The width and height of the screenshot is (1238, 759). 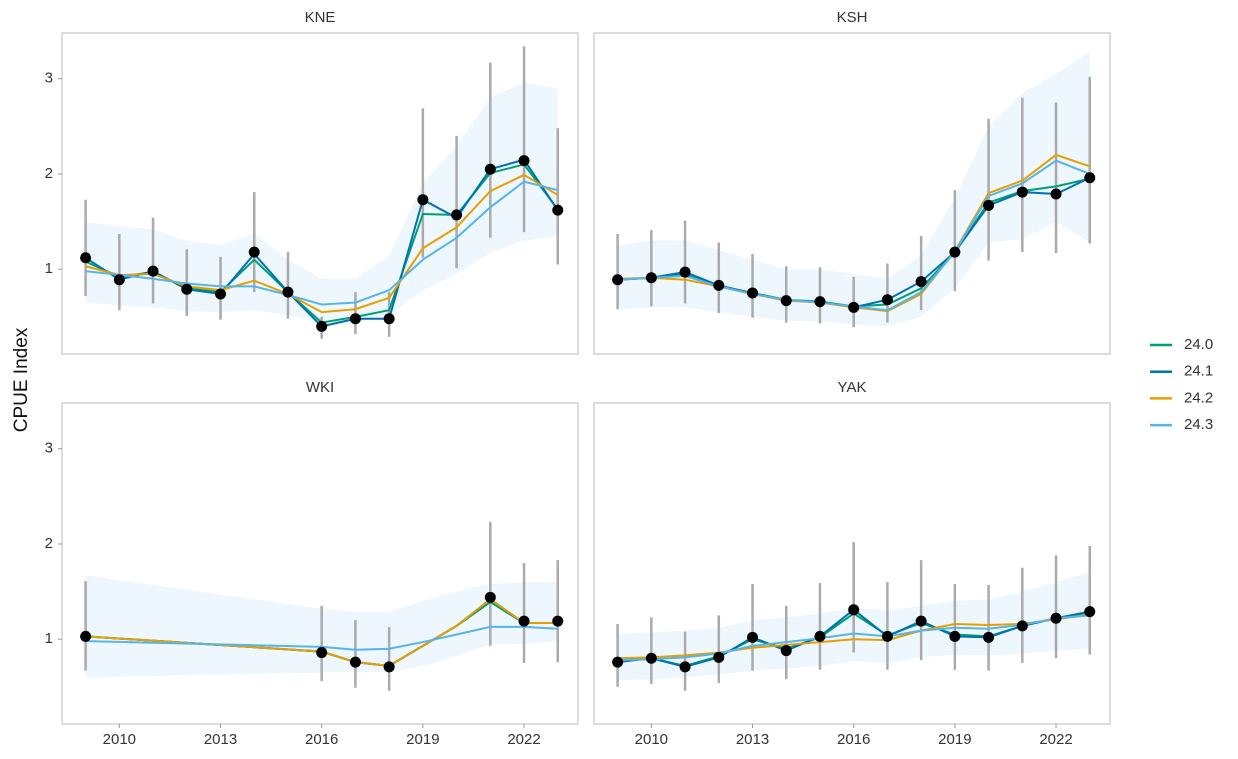 What do you see at coordinates (1198, 371) in the screenshot?
I see `legend-label: 24.1` at bounding box center [1198, 371].